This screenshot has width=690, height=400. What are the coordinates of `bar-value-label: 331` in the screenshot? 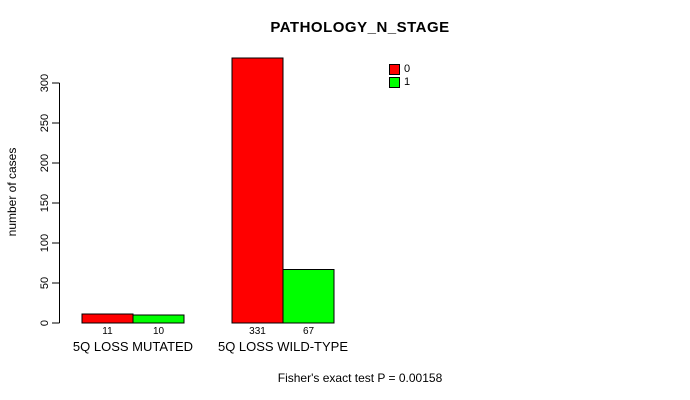 It's located at (257, 331).